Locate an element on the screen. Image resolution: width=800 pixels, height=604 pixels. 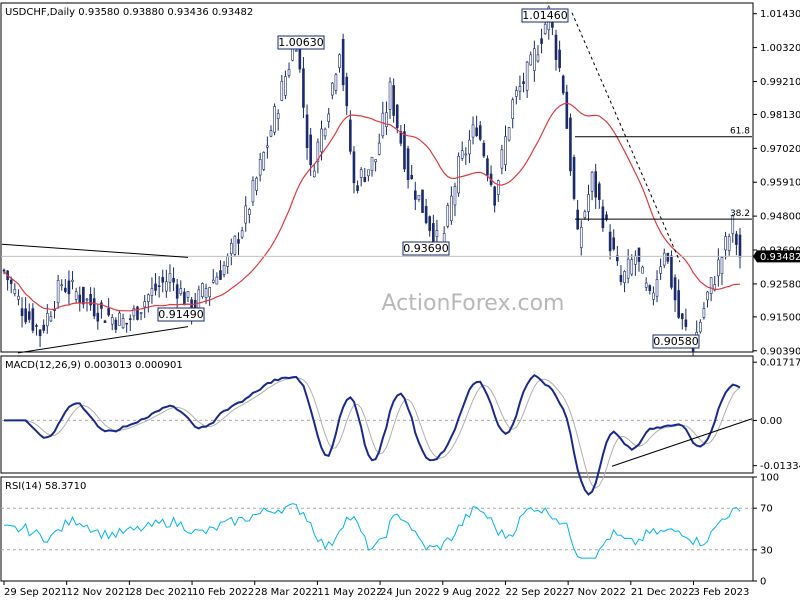
rsi-tick-label: 0 is located at coordinates (763, 582).